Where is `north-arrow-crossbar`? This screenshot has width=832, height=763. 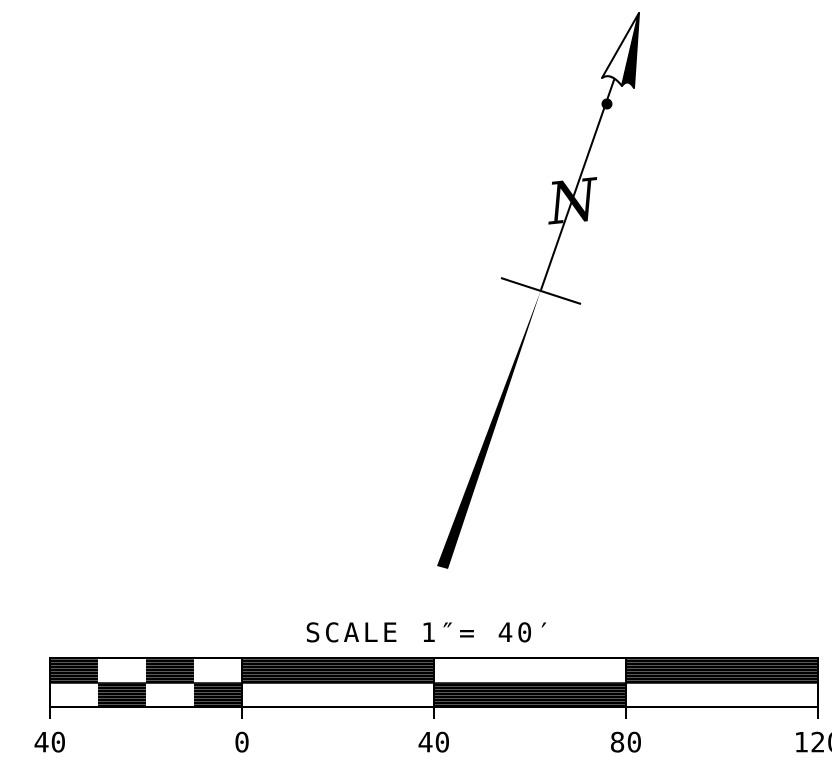
north-arrow-crossbar is located at coordinates (541, 291).